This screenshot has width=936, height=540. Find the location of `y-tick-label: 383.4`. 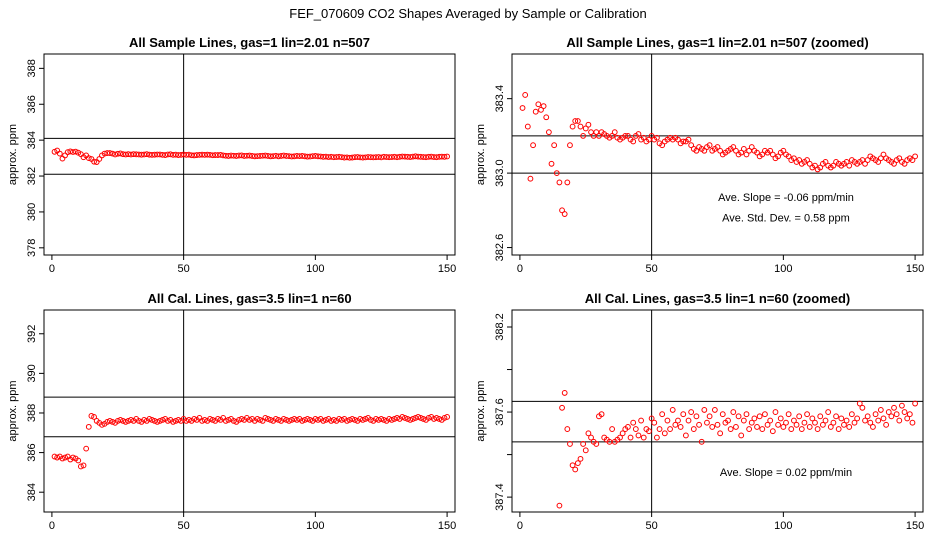

y-tick-label: 383.4 is located at coordinates (500, 99).